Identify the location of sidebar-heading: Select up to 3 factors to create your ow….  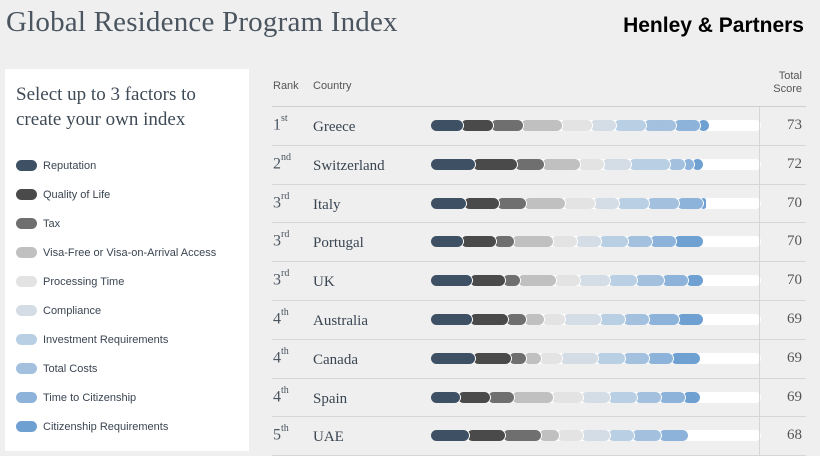
(106, 107).